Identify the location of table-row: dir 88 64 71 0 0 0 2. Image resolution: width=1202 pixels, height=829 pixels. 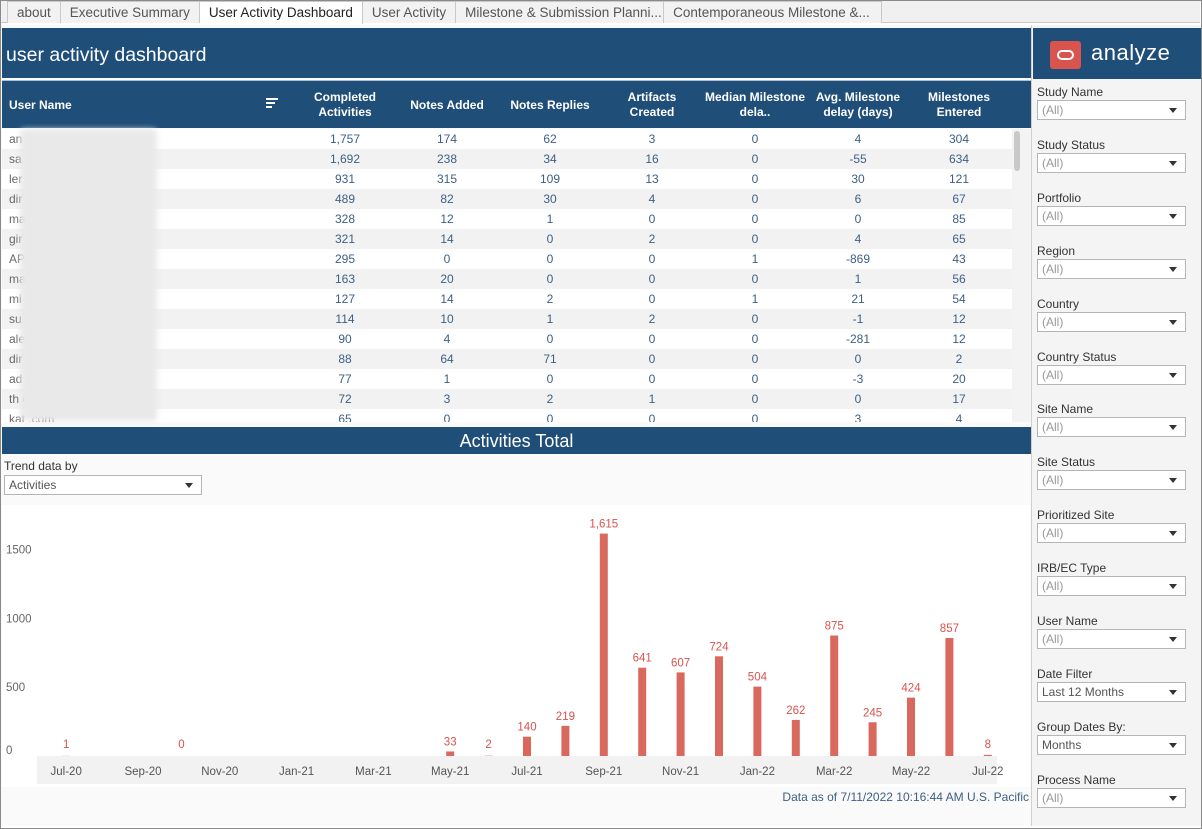
(507, 359).